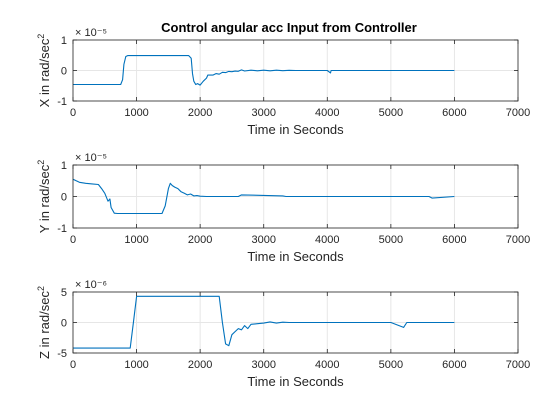 This screenshot has width=560, height=420. What do you see at coordinates (91, 285) in the screenshot?
I see `y-exponent-label: × 10⁻⁶` at bounding box center [91, 285].